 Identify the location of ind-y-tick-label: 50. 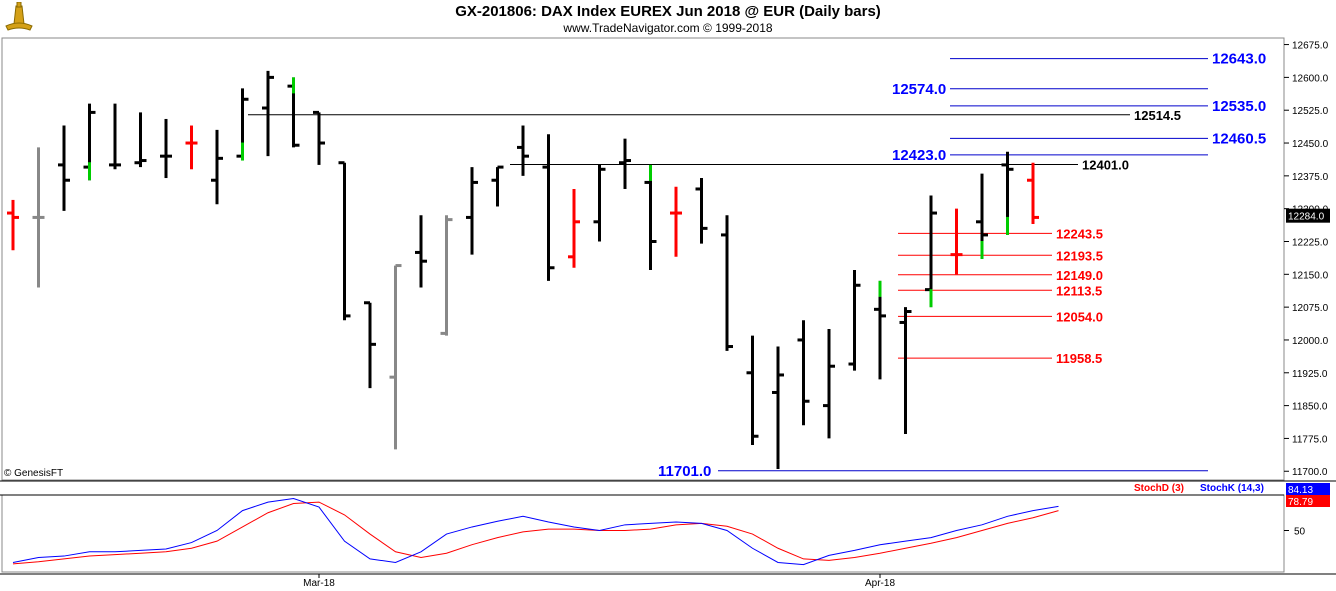
(1300, 532).